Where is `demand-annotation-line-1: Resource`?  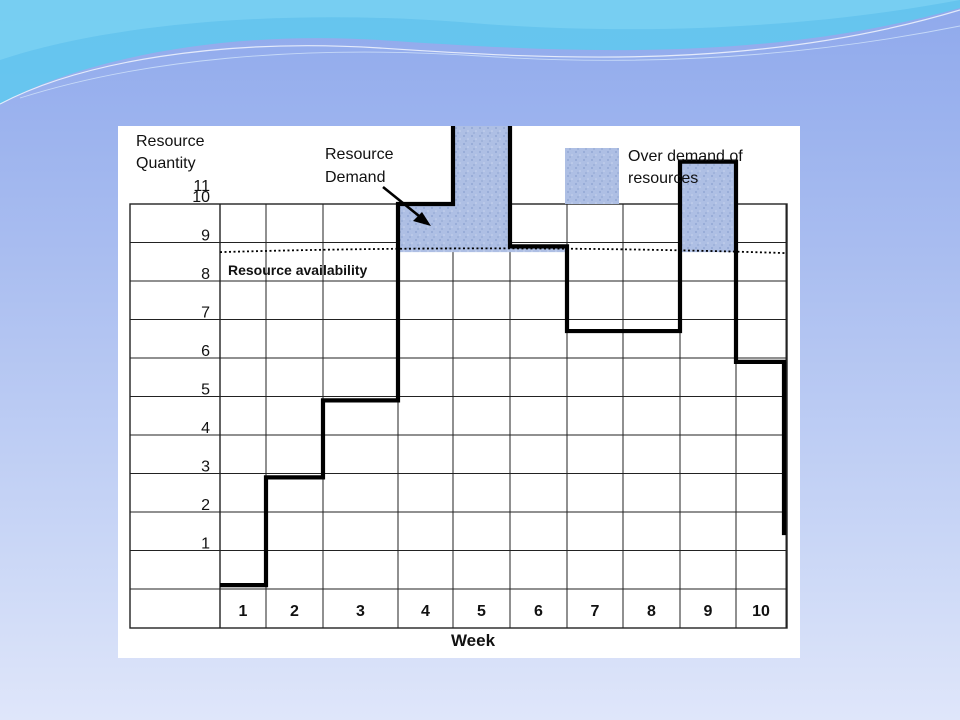 demand-annotation-line-1: Resource is located at coordinates (359, 154).